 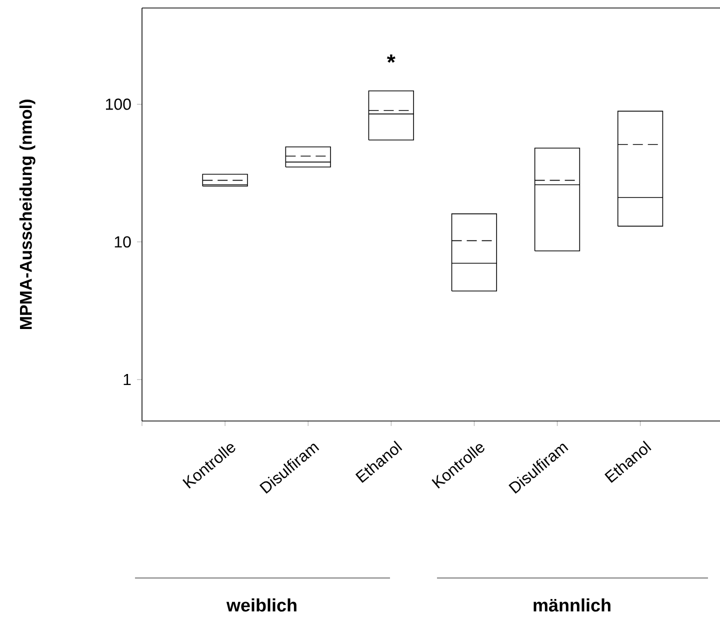 I want to click on y-tick-label: 1, so click(x=127, y=380).